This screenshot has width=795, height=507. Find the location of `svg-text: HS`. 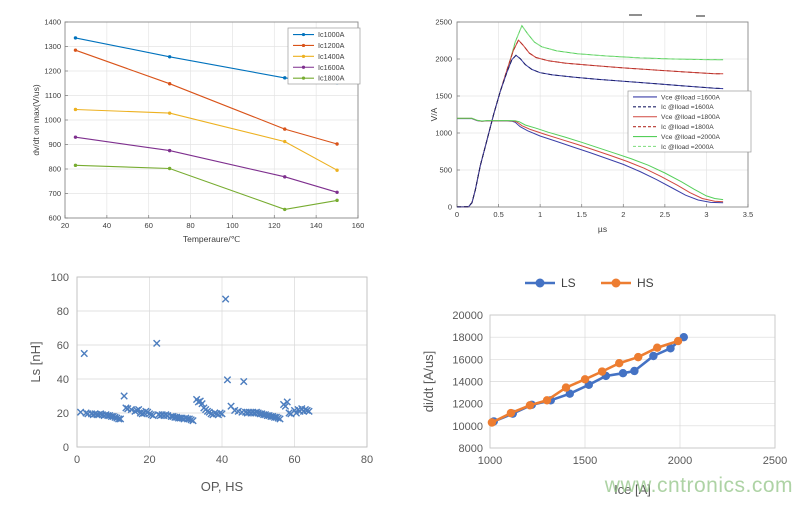

svg-text: HS is located at coordinates (645, 283).